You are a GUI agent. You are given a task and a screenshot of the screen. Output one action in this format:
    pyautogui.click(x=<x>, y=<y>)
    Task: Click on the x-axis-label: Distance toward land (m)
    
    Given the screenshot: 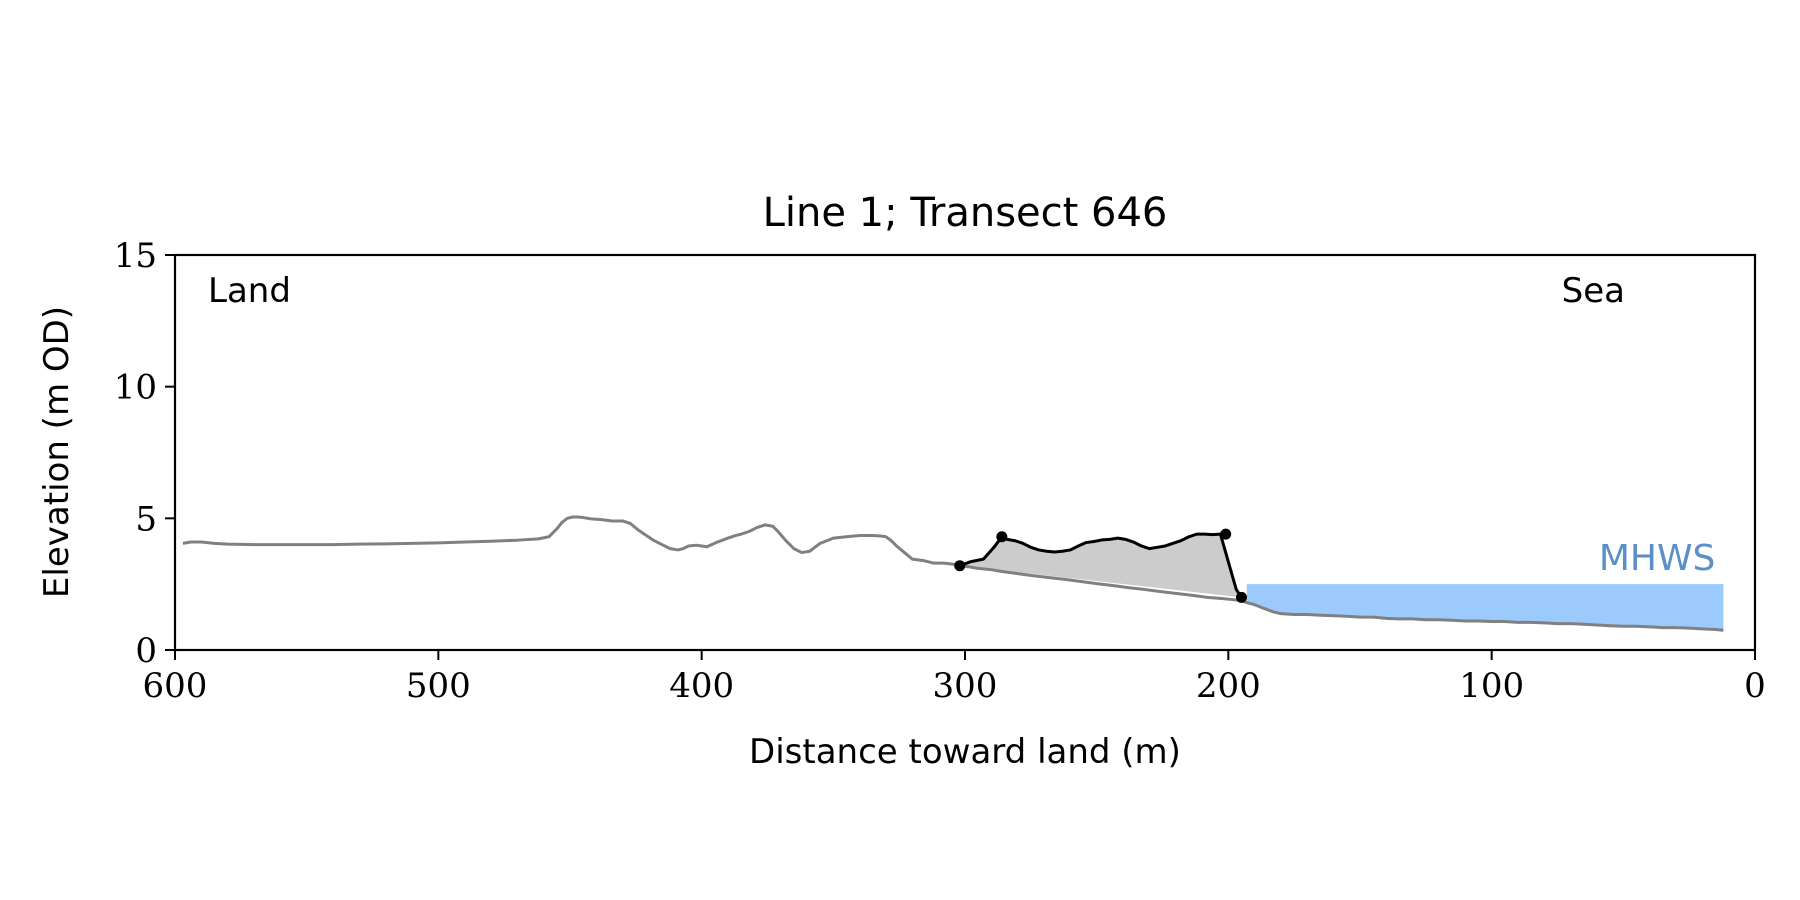 What is the action you would take?
    pyautogui.click(x=965, y=752)
    